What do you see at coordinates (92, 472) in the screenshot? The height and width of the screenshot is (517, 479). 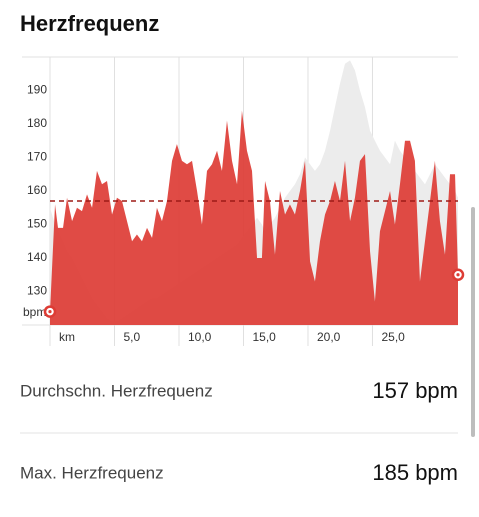 I see `stat-label: Max. Herzfrequenz` at bounding box center [92, 472].